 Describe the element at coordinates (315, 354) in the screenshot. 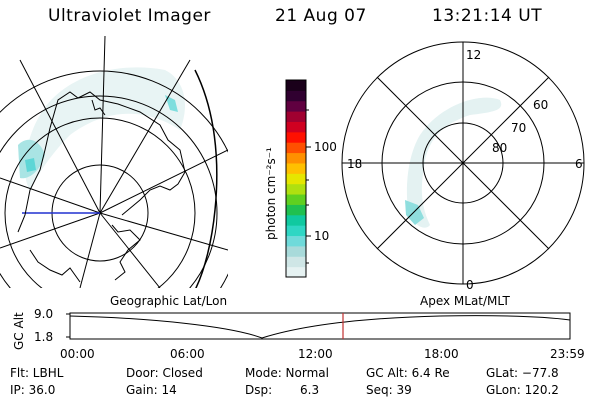

I see `time-tick-1200: 12:00` at that location.